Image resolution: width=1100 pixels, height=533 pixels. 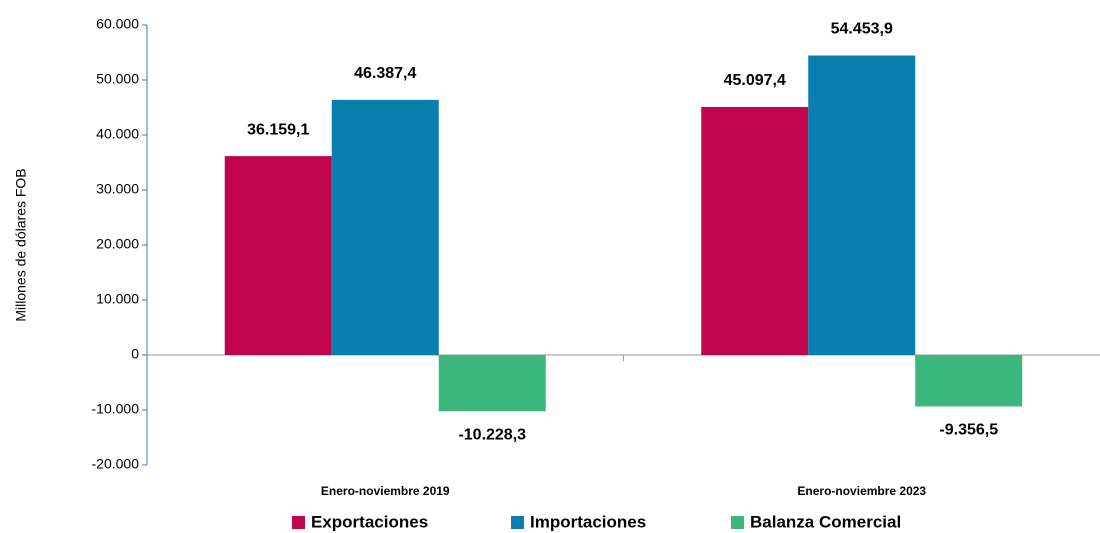 What do you see at coordinates (21, 244) in the screenshot?
I see `y-axis-label: Millones de dólares FOB` at bounding box center [21, 244].